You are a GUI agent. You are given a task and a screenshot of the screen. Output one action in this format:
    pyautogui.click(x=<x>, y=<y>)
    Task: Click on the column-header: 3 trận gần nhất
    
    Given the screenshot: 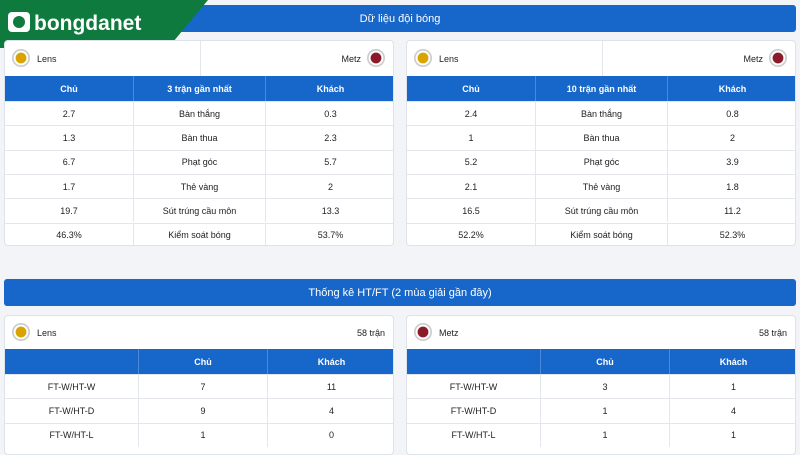 What is the action you would take?
    pyautogui.click(x=199, y=88)
    